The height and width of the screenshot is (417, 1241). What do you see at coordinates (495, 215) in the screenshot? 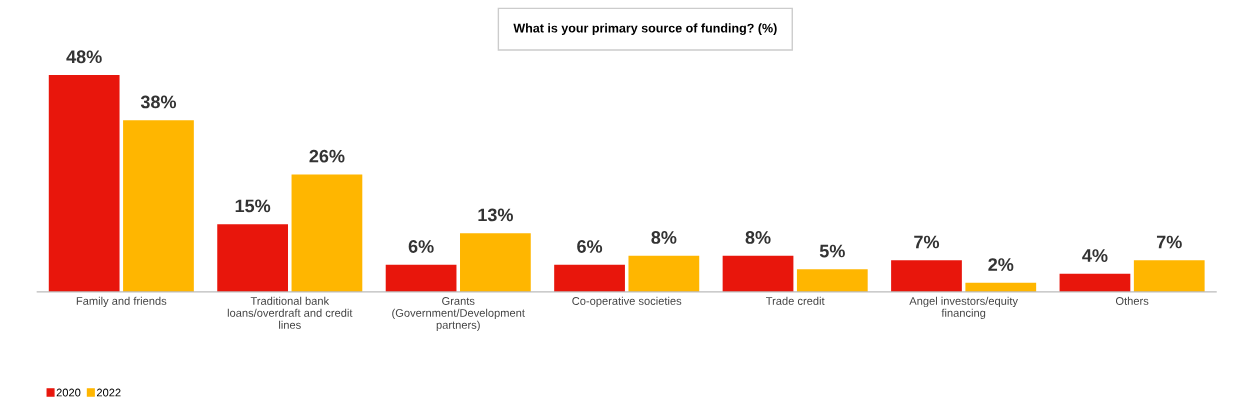
I see `data-label: 13%` at bounding box center [495, 215].